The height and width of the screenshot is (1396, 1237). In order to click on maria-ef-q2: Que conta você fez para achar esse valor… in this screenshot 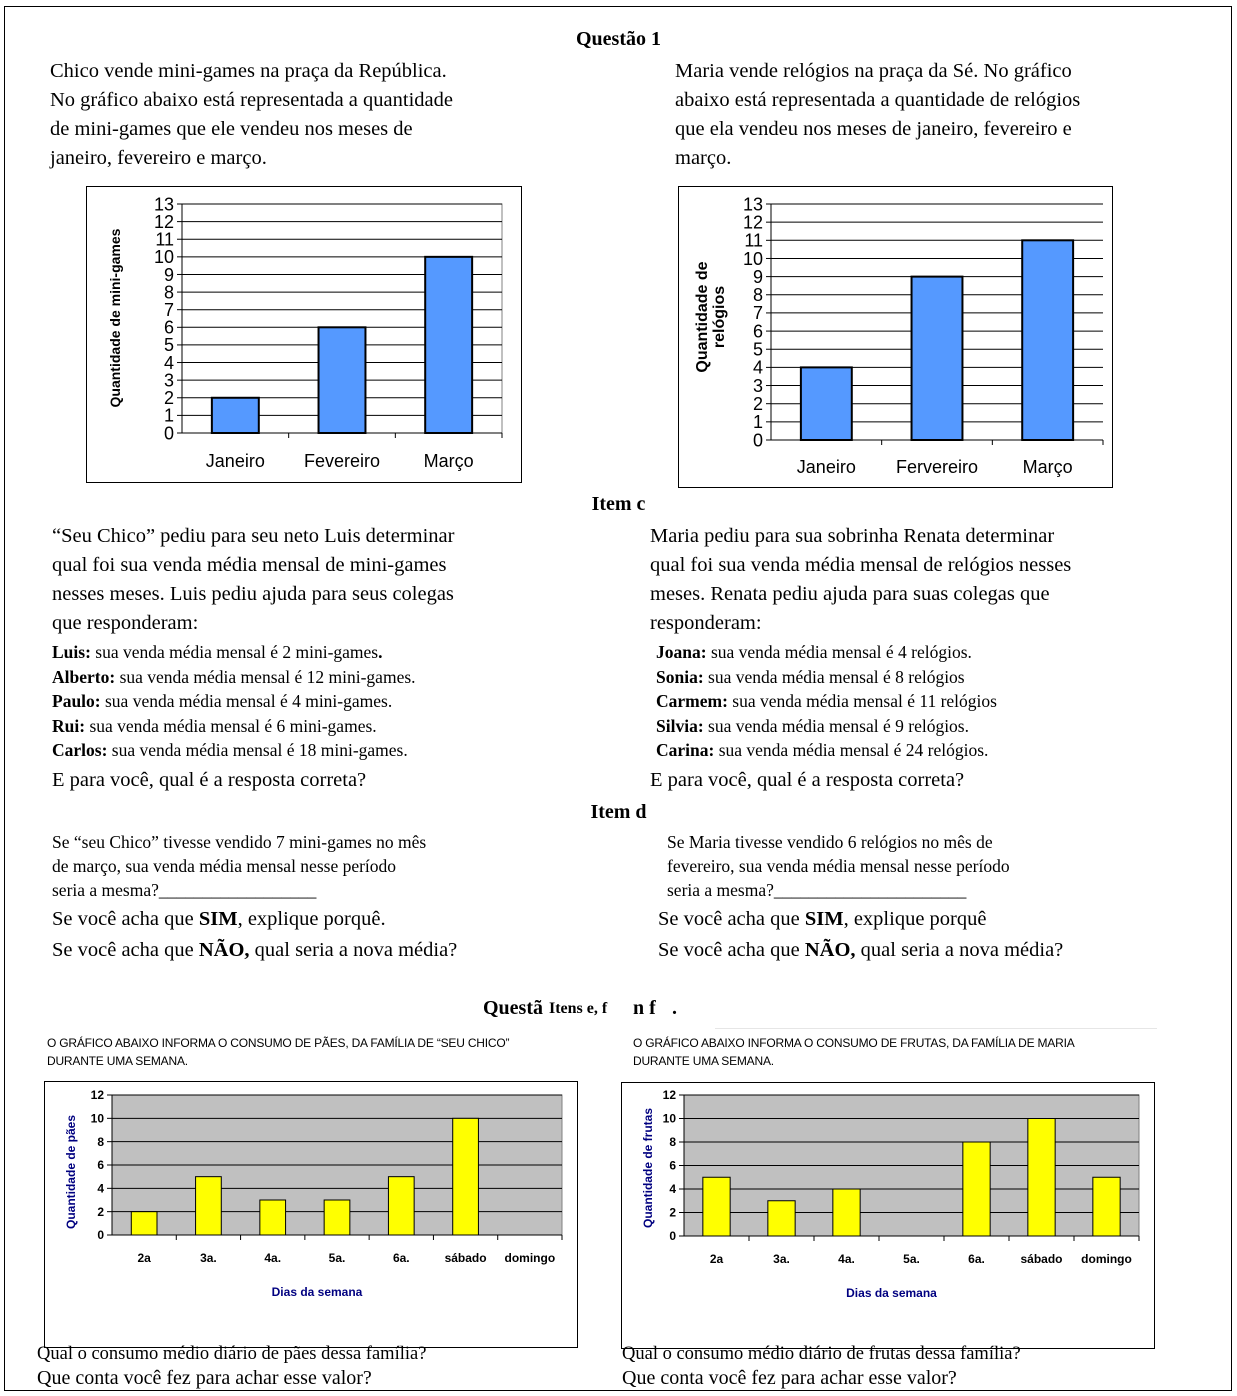, I will do `click(789, 1378)`.